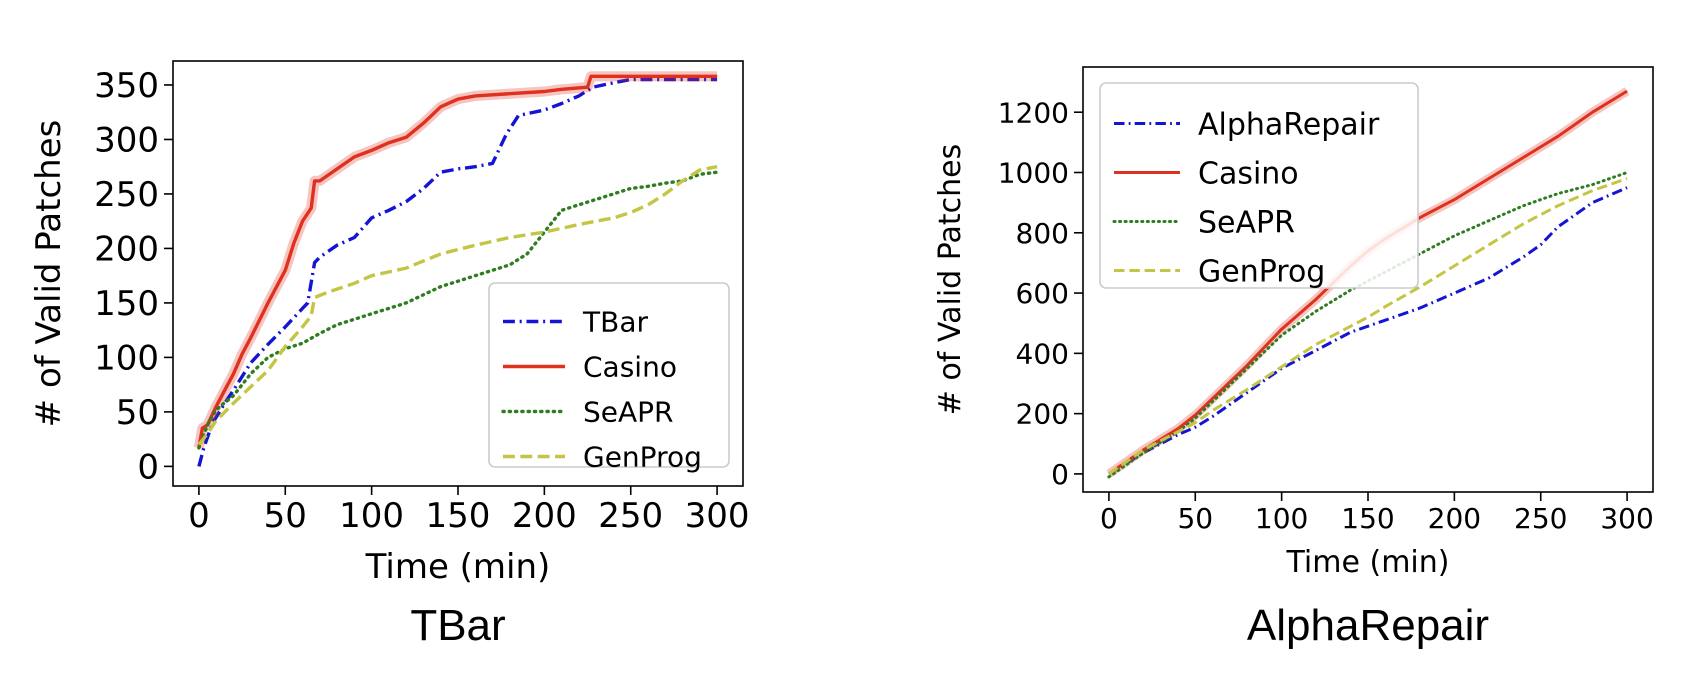  I want to click on y-tick-label: 350, so click(126, 86).